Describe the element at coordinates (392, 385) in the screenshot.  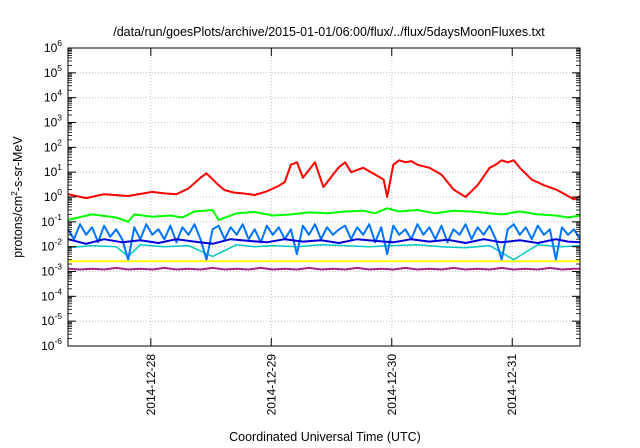
I see `x-tick-label: 2014-12-30` at that location.